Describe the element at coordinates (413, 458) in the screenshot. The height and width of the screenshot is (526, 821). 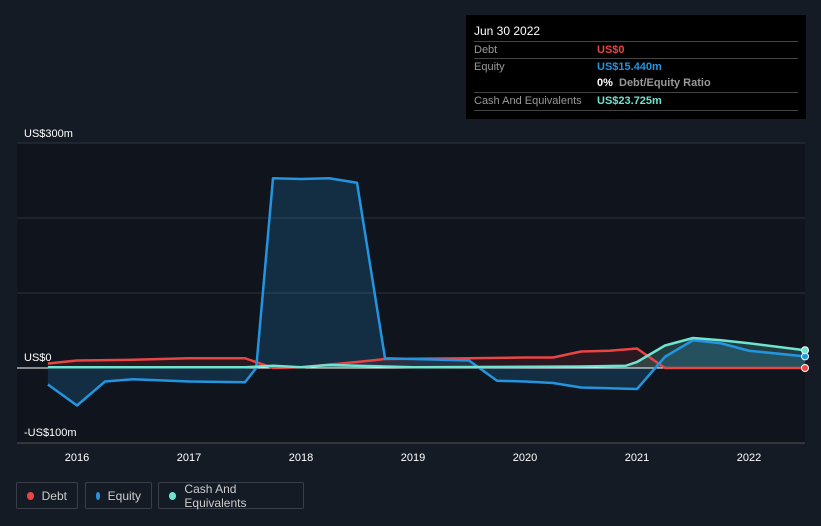
I see `x-tick-label: 2019` at that location.